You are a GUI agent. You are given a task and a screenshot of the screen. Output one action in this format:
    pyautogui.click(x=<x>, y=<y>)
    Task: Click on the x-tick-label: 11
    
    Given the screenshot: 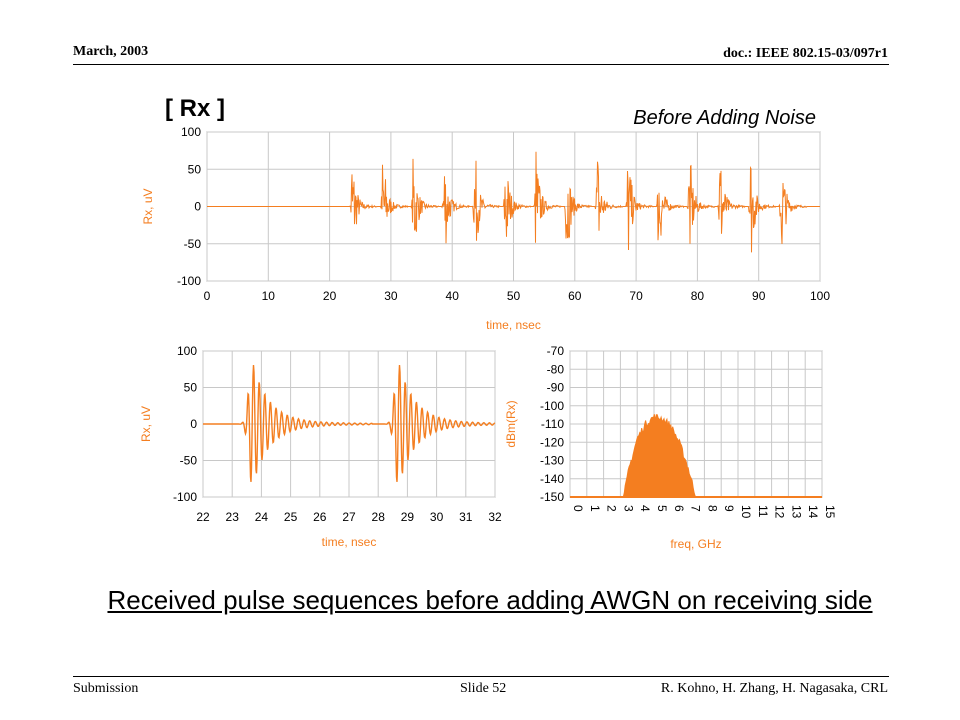 What is the action you would take?
    pyautogui.click(x=763, y=511)
    